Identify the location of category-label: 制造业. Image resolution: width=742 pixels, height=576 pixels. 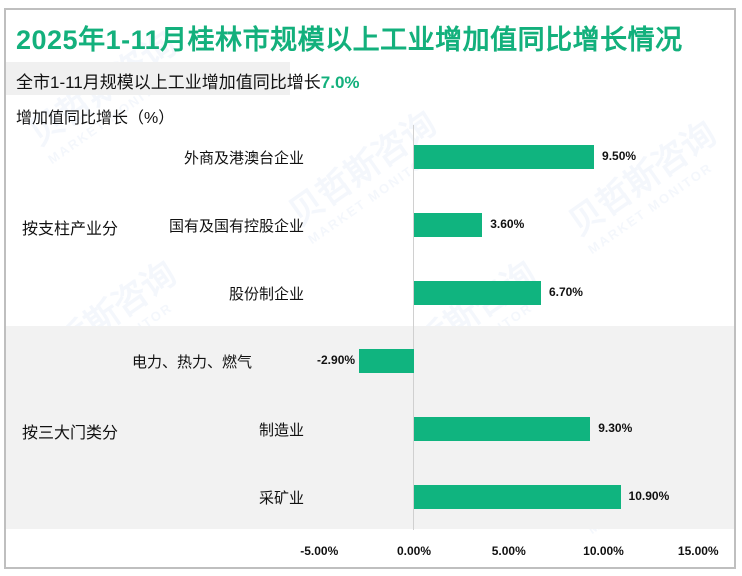
(281, 430).